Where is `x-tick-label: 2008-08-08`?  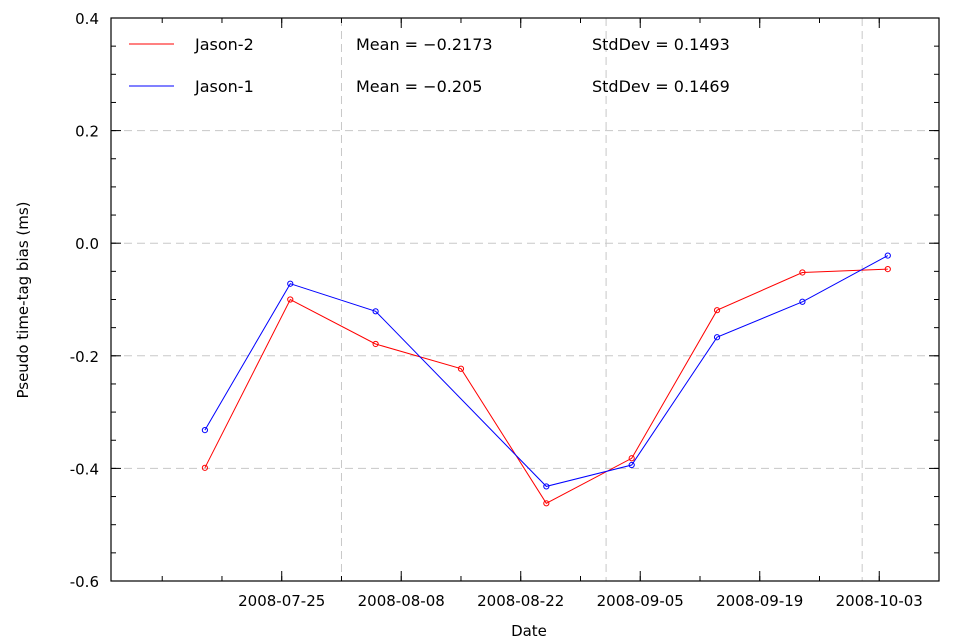
x-tick-label: 2008-08-08 is located at coordinates (401, 601).